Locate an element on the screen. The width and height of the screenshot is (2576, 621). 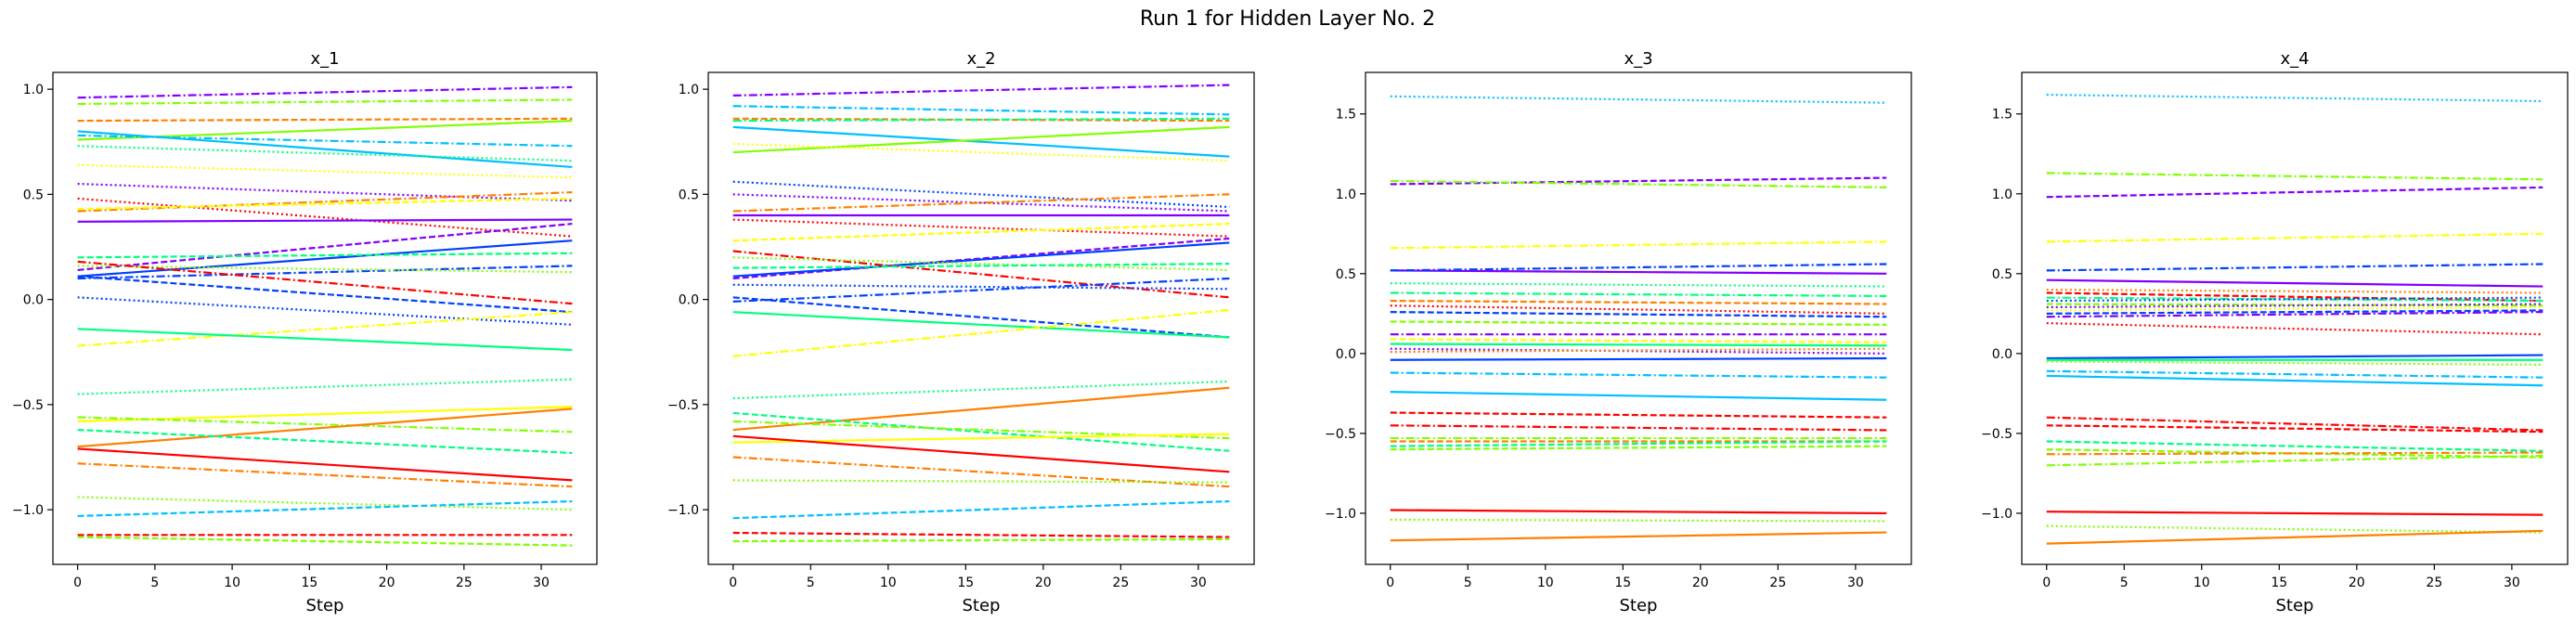
subplot-title: x_3 is located at coordinates (1638, 59).